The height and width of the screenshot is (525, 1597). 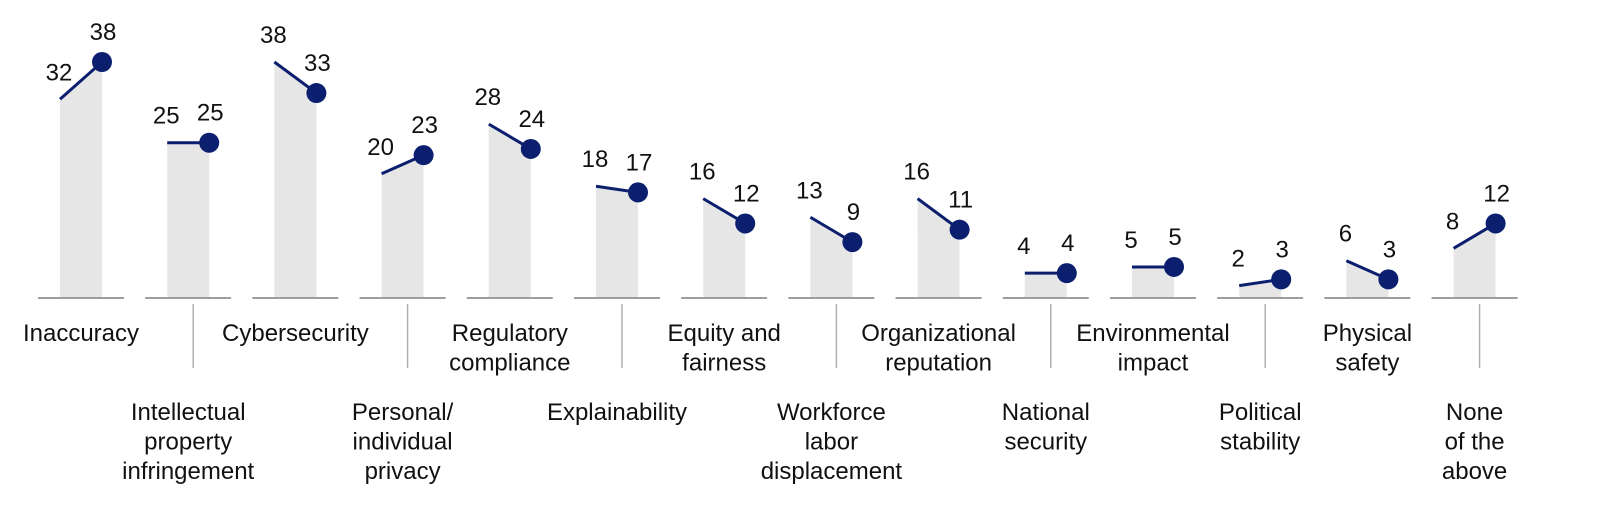 I want to click on end-value-label-7: 9, so click(x=853, y=212).